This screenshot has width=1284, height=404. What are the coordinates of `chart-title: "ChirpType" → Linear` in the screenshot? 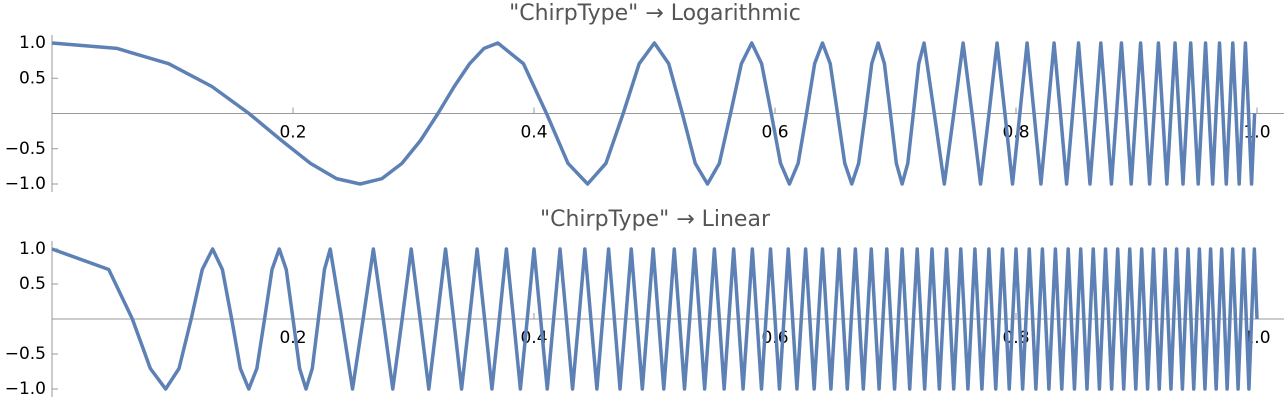 It's located at (655, 219).